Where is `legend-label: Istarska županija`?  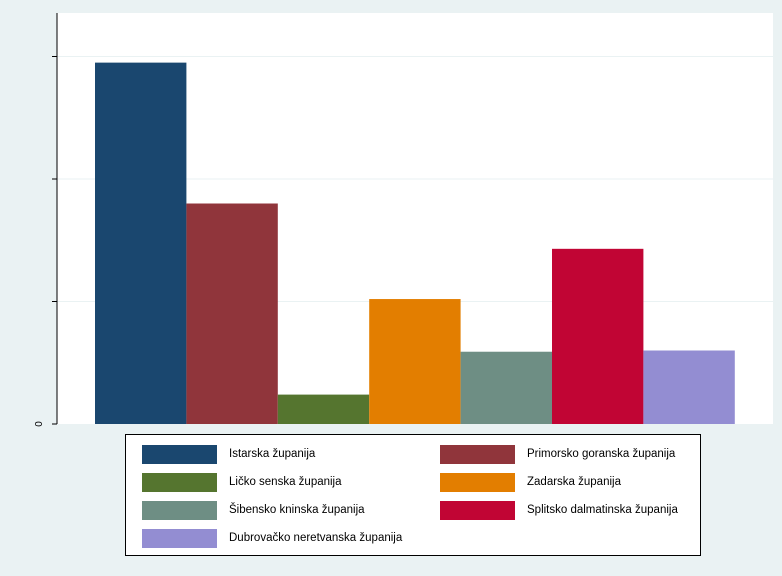 legend-label: Istarska županija is located at coordinates (272, 454).